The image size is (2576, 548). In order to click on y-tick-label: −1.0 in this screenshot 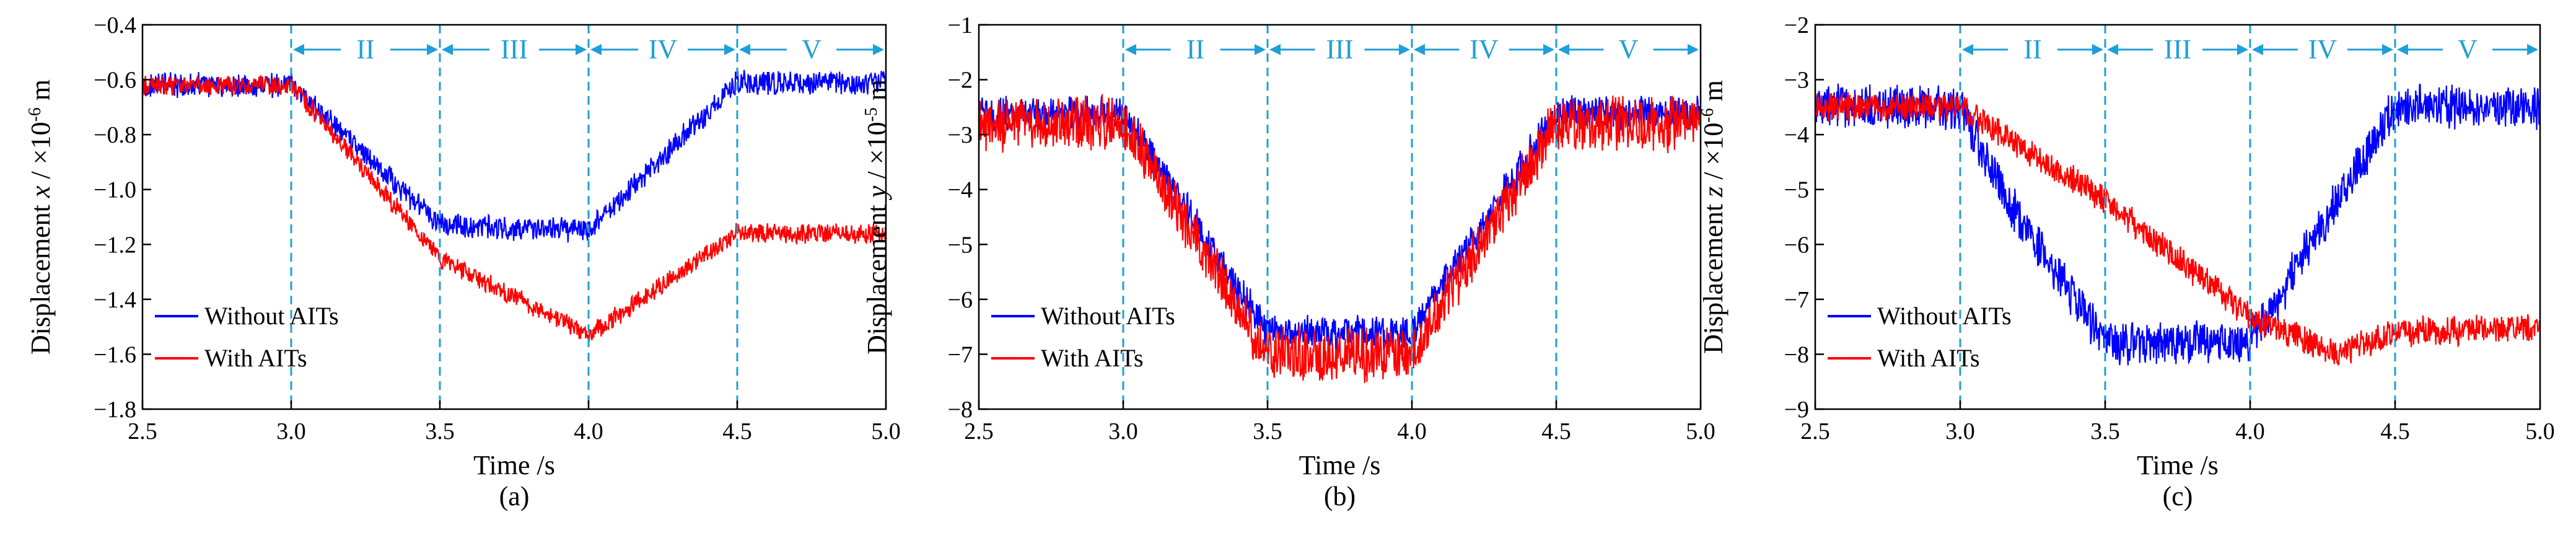, I will do `click(115, 190)`.